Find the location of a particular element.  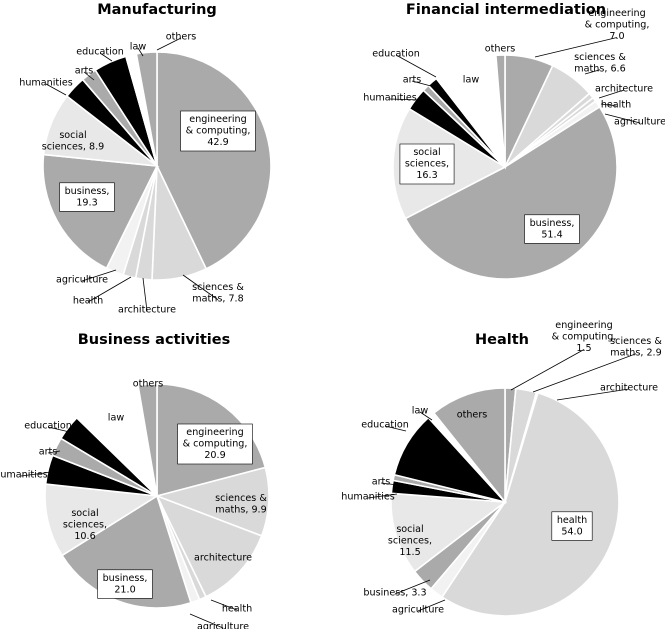

slice-label-social: social sciences, 10.6 is located at coordinates (85, 525).